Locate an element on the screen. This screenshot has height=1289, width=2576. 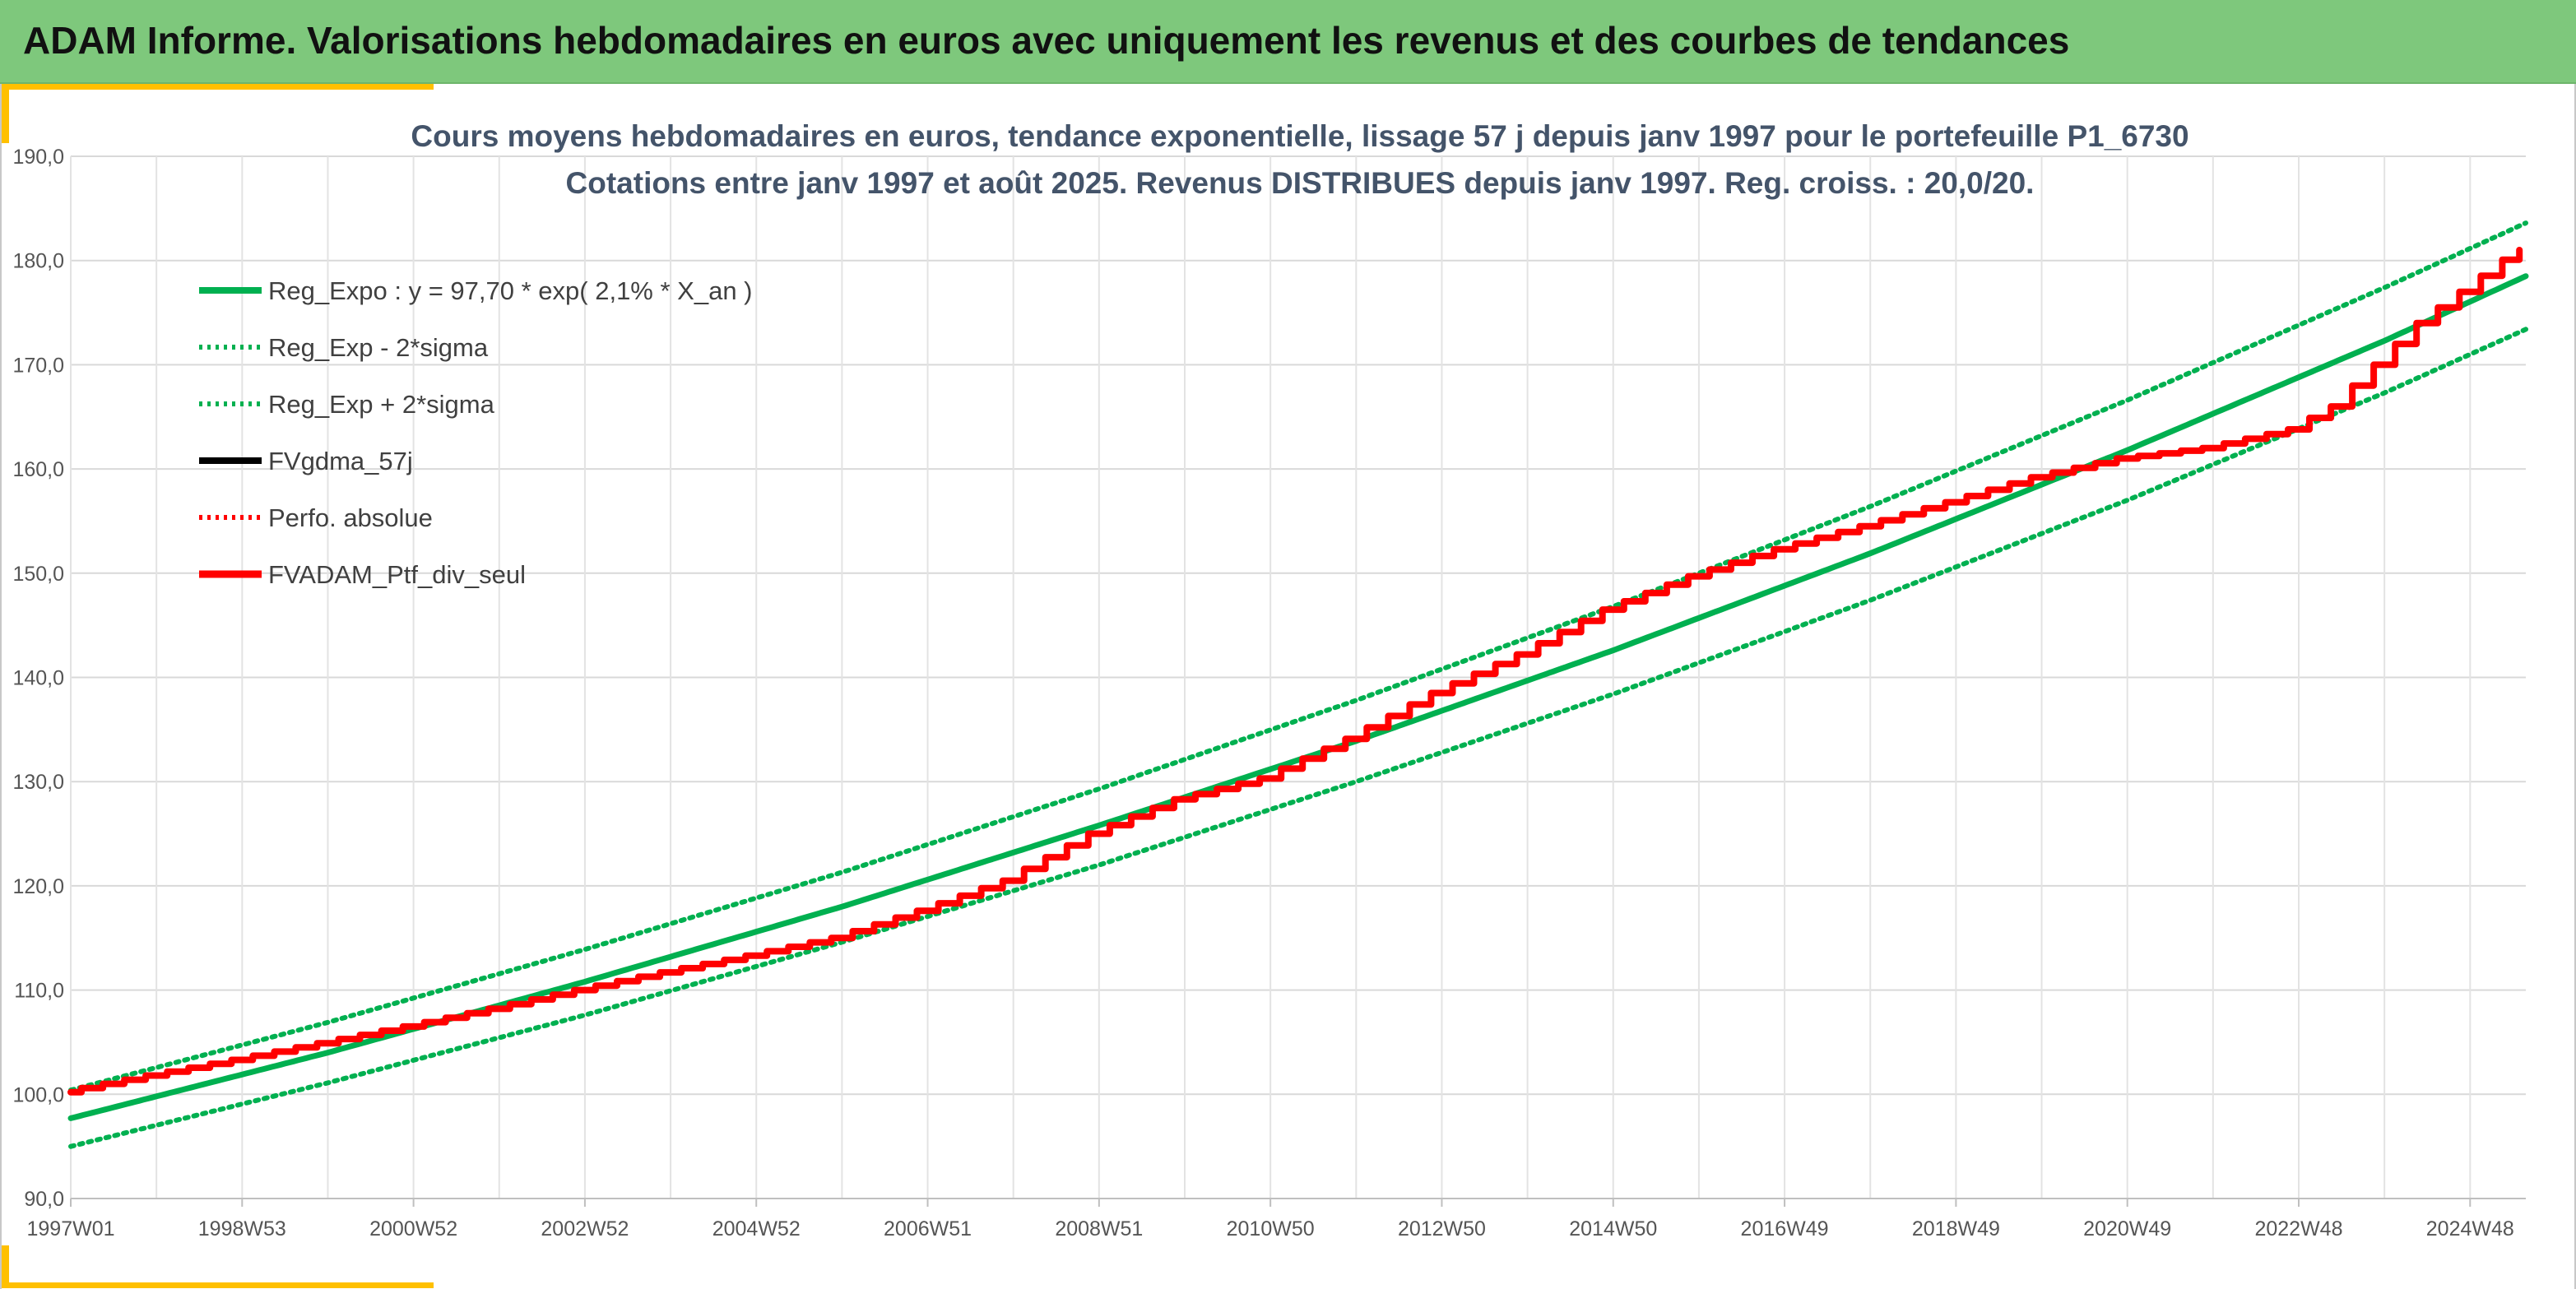
accent-bar-bottom-left is located at coordinates (5, 1266).